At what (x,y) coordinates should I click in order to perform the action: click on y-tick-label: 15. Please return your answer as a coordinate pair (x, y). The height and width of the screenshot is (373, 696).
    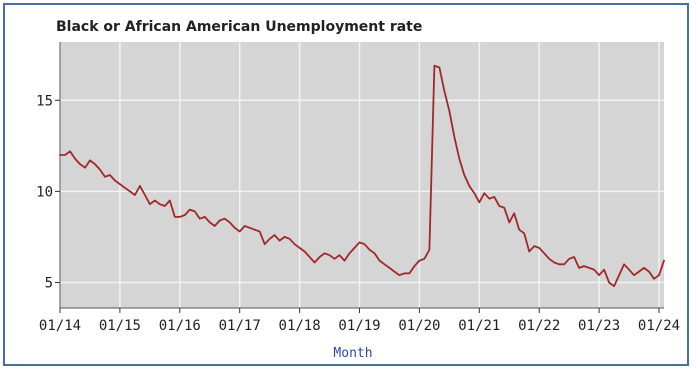
    Looking at the image, I should click on (44, 101).